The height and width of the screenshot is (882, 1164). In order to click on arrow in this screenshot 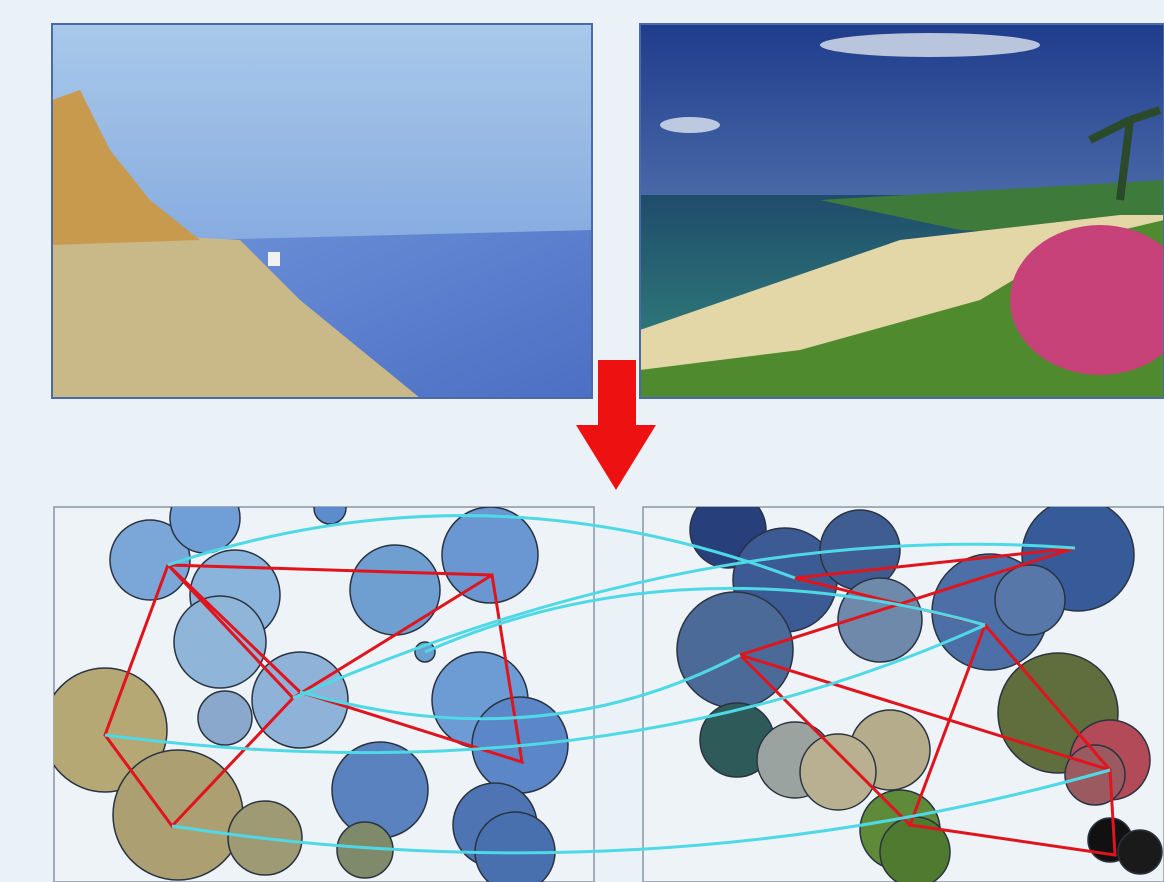, I will do `click(616, 425)`.